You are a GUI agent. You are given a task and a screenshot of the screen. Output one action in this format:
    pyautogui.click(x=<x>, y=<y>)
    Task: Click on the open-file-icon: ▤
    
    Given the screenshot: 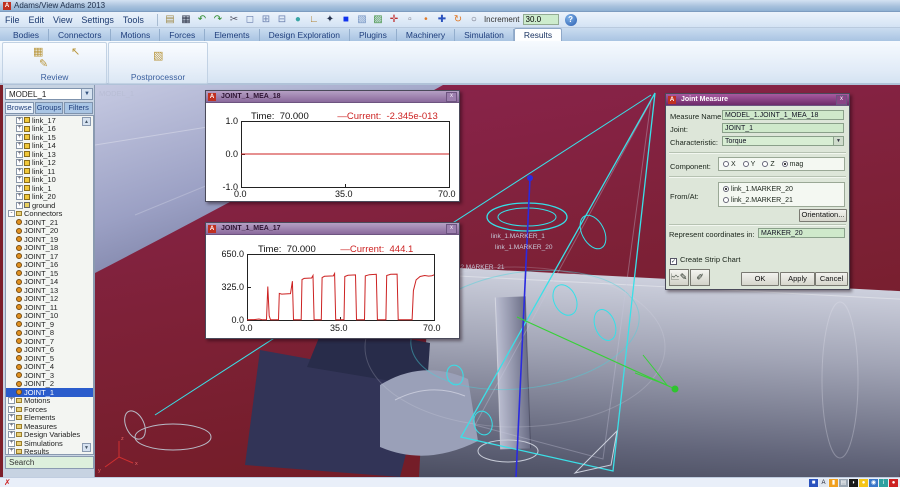 What is the action you would take?
    pyautogui.click(x=170, y=19)
    